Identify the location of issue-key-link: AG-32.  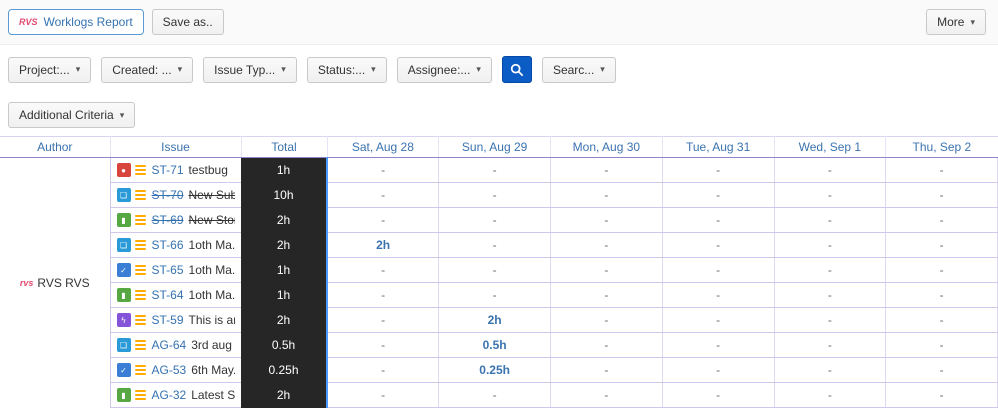
(169, 395).